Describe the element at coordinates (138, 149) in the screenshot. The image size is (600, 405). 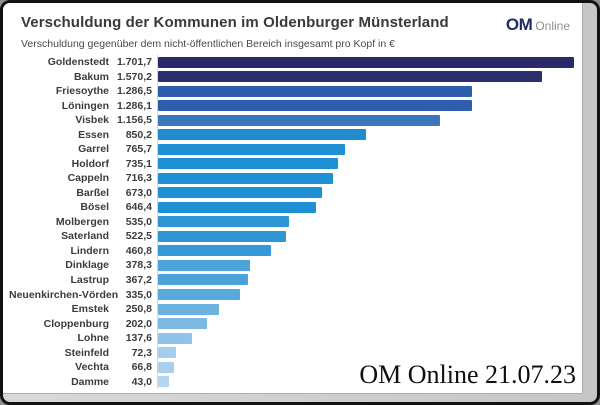
I see `debt-value-label: 765,7` at that location.